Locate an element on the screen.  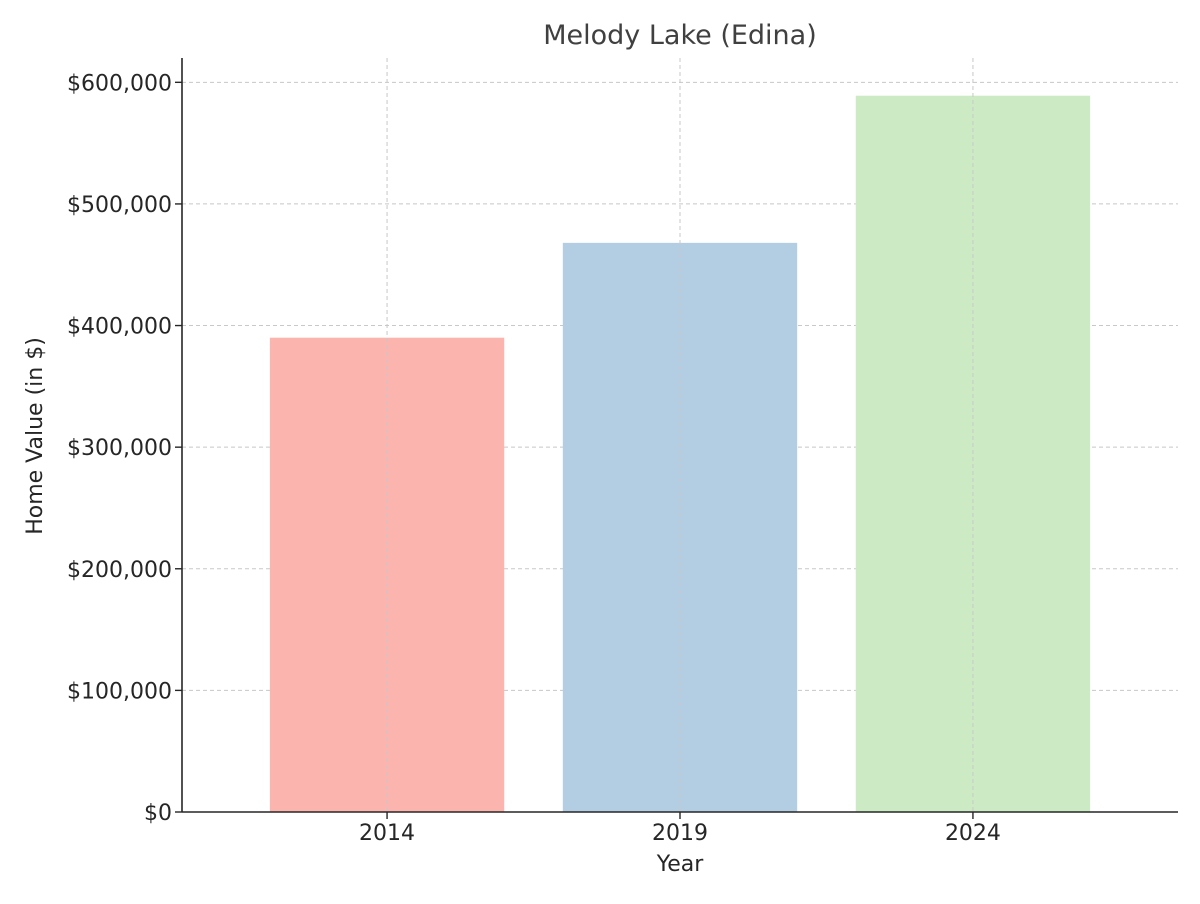
y-tick-label: $500,000 is located at coordinates (119, 205).